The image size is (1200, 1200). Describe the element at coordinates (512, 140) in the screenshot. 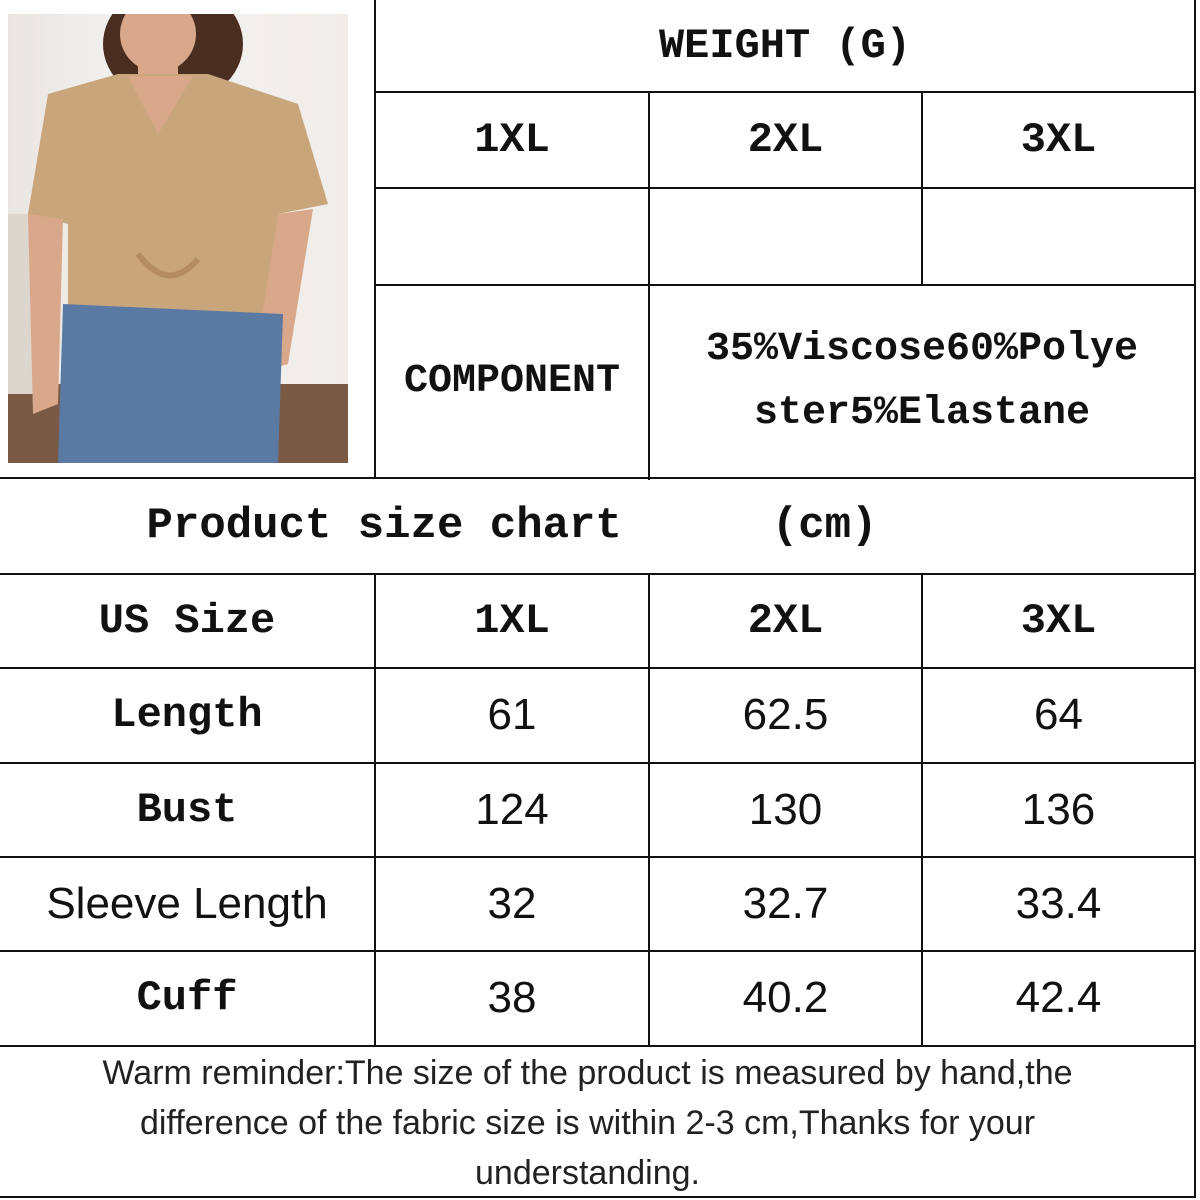

I see `weight-size-1xl: 1XL` at that location.